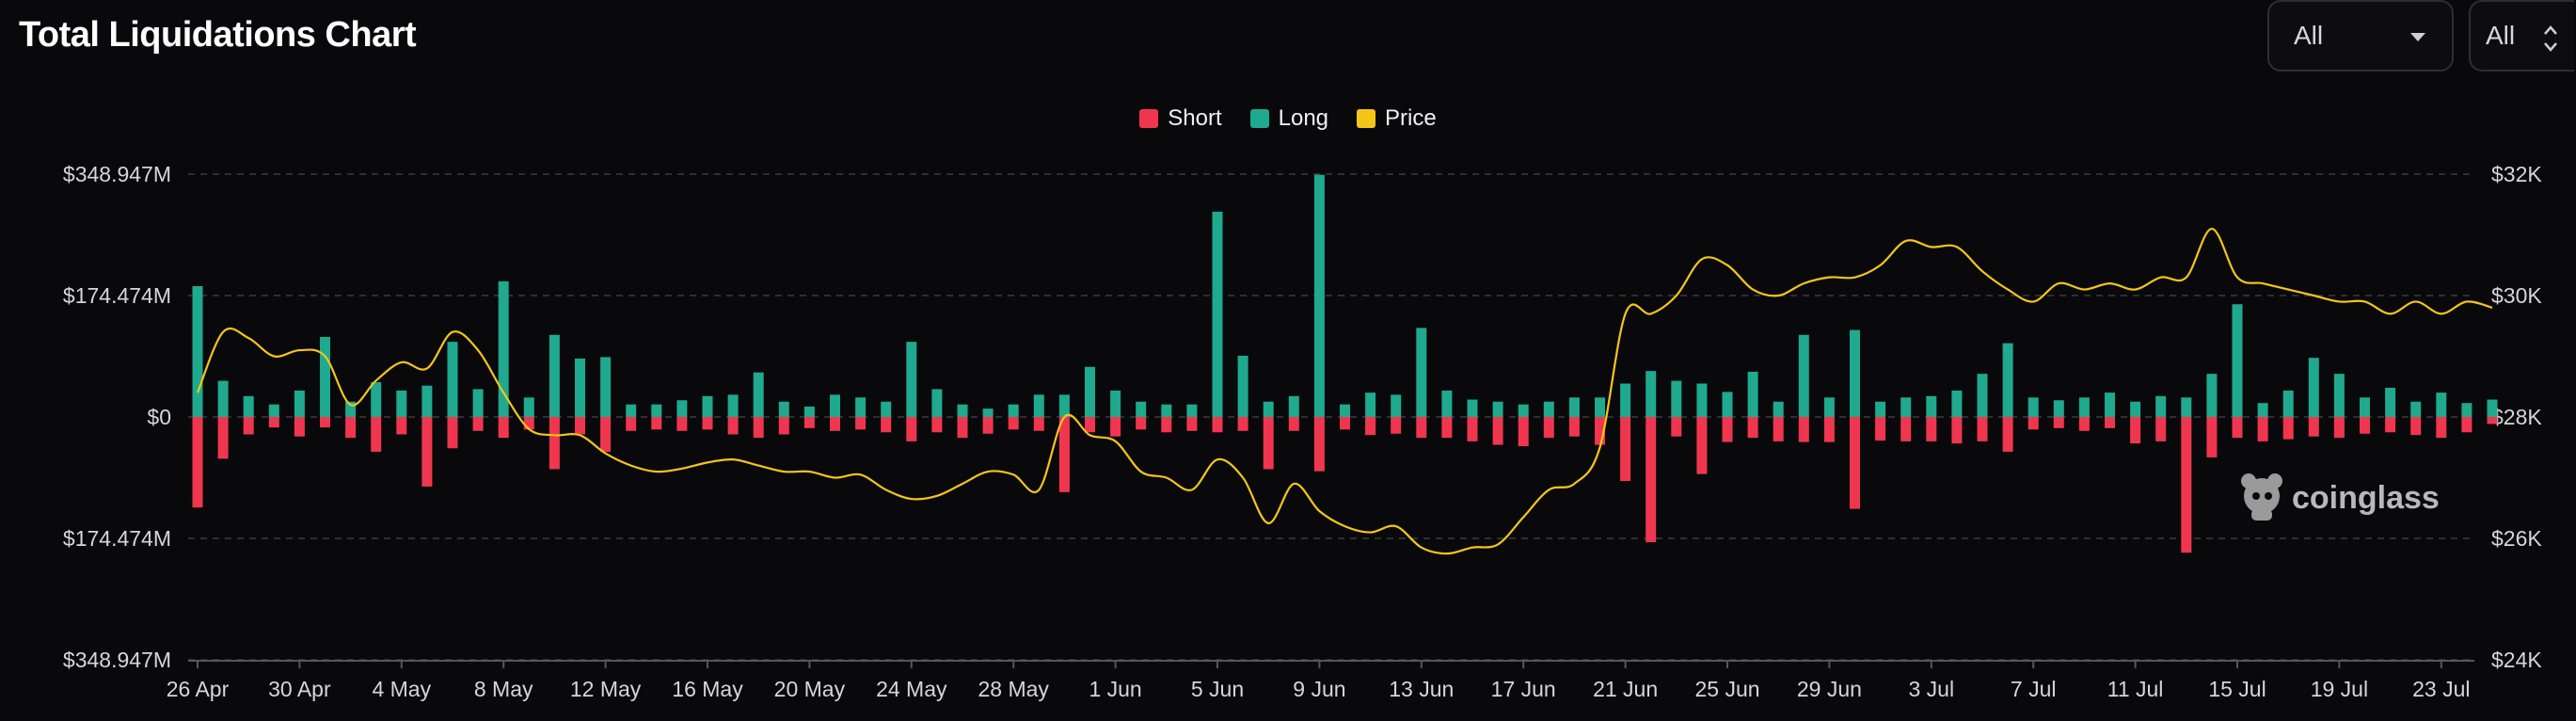 The image size is (2576, 721). What do you see at coordinates (1259, 118) in the screenshot?
I see `legend-swatch-long` at bounding box center [1259, 118].